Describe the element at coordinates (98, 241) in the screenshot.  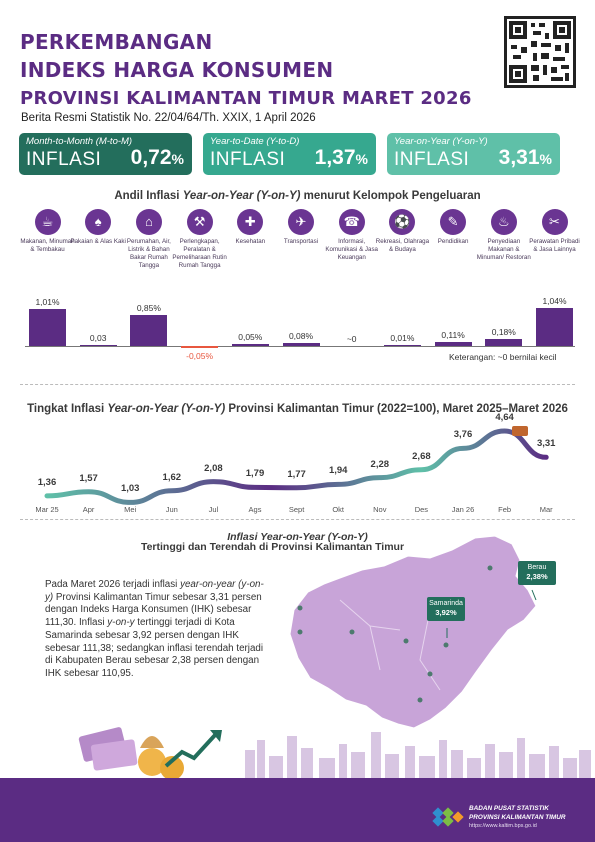
I see `category-label: Pakaian & Alas Kaki` at that location.